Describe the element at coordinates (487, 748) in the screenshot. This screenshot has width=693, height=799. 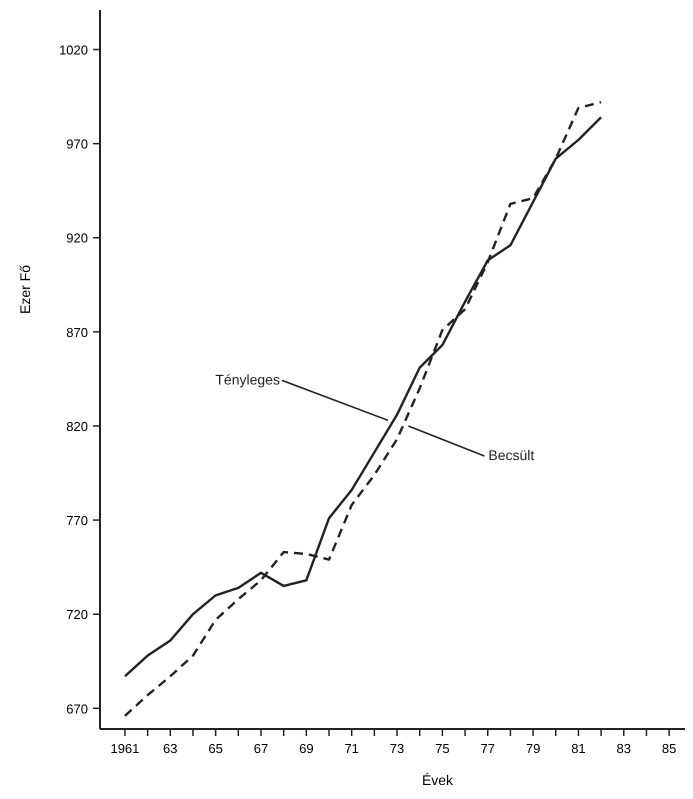
I see `x-tick-label: 77` at that location.